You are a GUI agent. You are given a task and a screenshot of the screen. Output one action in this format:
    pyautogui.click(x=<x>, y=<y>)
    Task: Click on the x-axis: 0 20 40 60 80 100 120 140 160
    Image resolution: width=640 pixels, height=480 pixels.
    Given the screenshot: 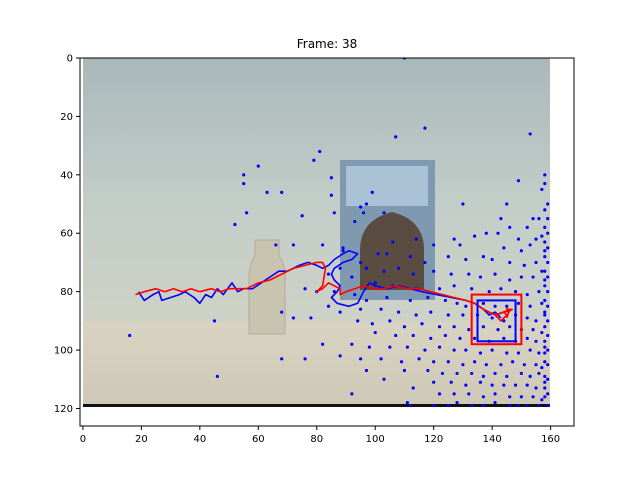 What is the action you would take?
    pyautogui.click(x=320, y=435)
    